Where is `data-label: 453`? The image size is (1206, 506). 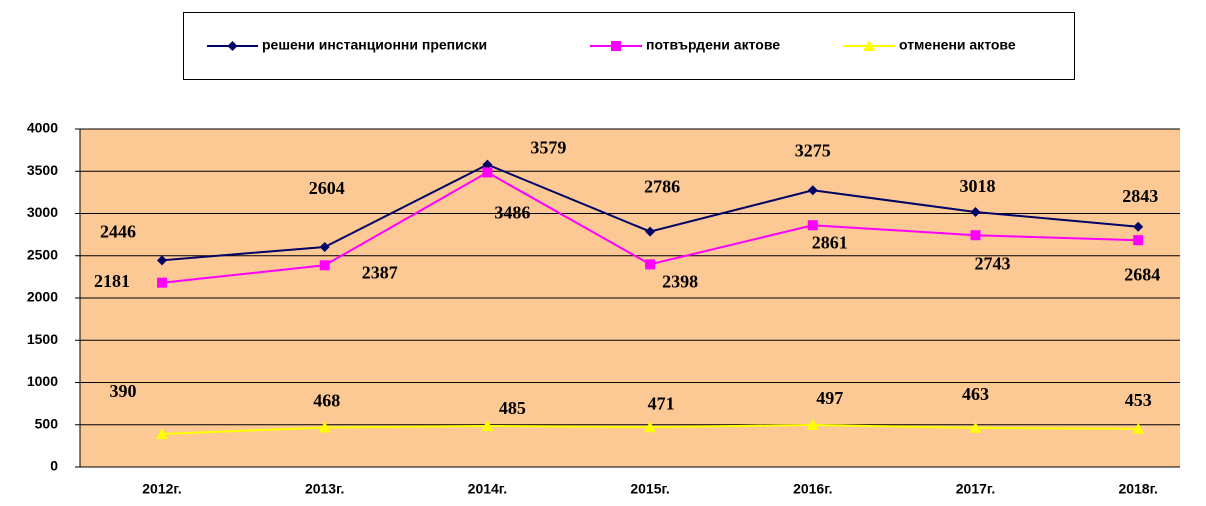 data-label: 453 is located at coordinates (1138, 400).